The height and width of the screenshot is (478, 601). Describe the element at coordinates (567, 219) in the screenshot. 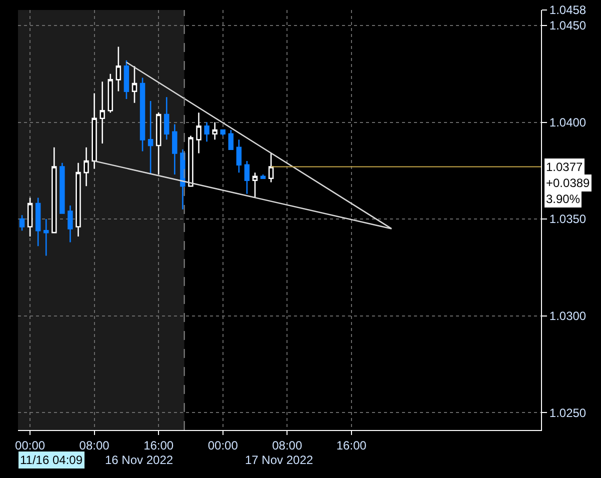

I see `y-tick-label: 1.0350` at that location.